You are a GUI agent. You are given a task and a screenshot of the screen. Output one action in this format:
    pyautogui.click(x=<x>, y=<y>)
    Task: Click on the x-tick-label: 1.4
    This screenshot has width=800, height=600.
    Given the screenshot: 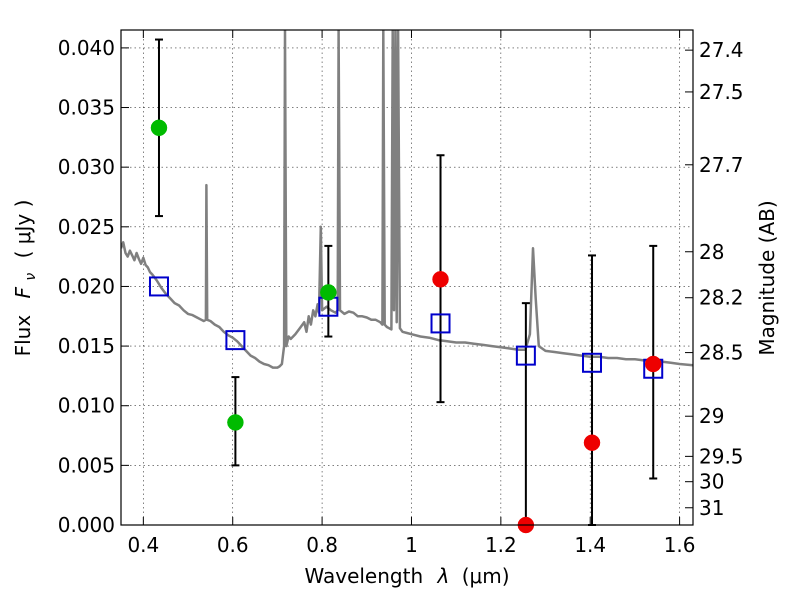 What is the action you would take?
    pyautogui.click(x=590, y=545)
    